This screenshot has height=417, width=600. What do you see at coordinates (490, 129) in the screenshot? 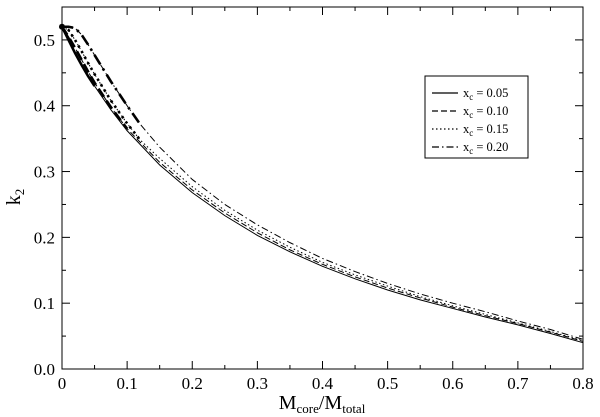
I see `legend-label-2-rest: = 0.15` at bounding box center [490, 129].